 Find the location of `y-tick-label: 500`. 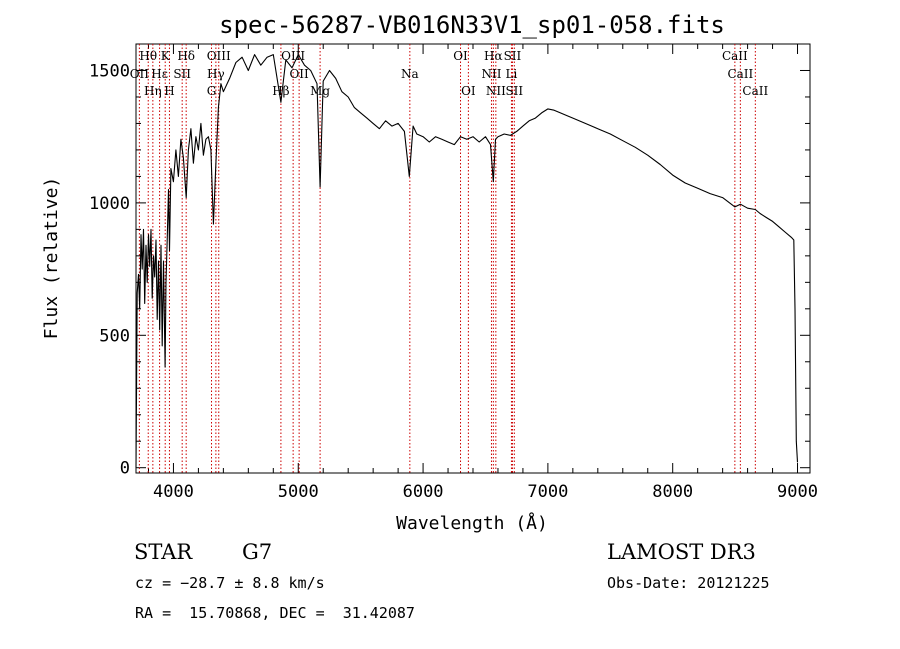

y-tick-label: 500 is located at coordinates (114, 336).